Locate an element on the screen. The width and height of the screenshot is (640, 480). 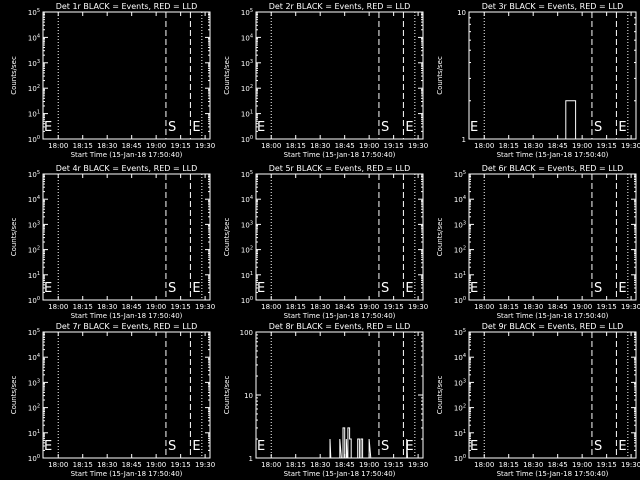
panel-title: Det 3r BLACK = Events, RED = LLD is located at coordinates (553, 6).